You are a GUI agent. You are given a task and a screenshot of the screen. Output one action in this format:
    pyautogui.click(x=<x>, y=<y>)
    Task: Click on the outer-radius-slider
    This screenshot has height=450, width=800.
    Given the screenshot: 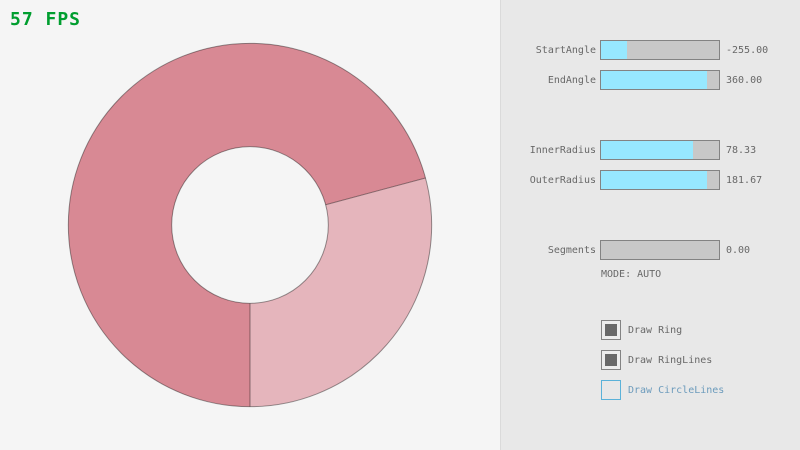 What is the action you would take?
    pyautogui.click(x=660, y=180)
    